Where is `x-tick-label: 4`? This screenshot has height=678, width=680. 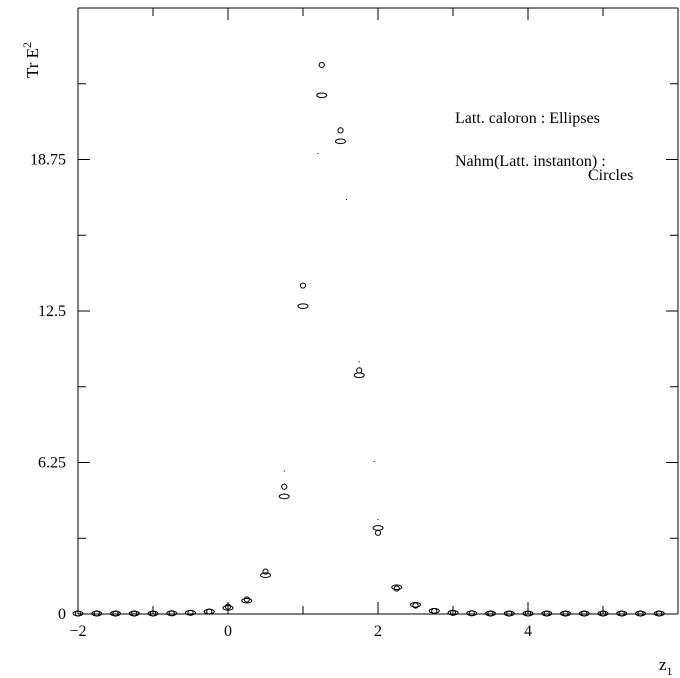
x-tick-label: 4 is located at coordinates (528, 631).